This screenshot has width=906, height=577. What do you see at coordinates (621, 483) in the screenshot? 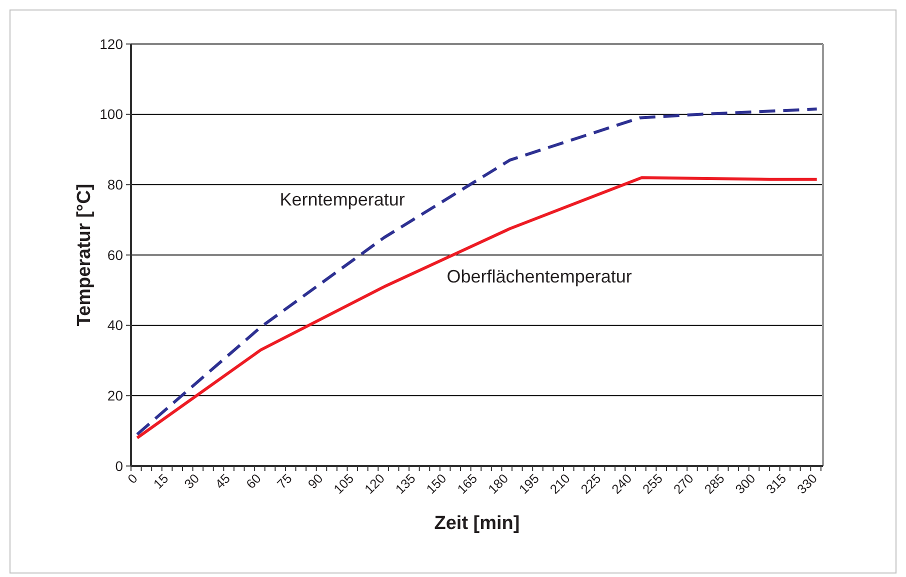
I see `x-tick-label: 240` at bounding box center [621, 483].